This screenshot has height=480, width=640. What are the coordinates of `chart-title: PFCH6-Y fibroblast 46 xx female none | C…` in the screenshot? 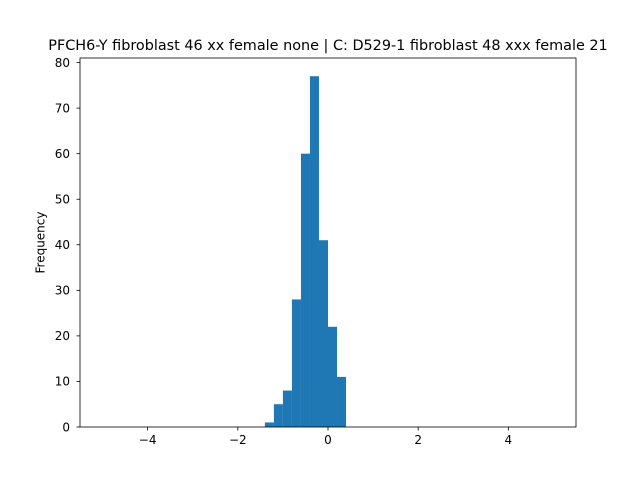 It's located at (327, 46).